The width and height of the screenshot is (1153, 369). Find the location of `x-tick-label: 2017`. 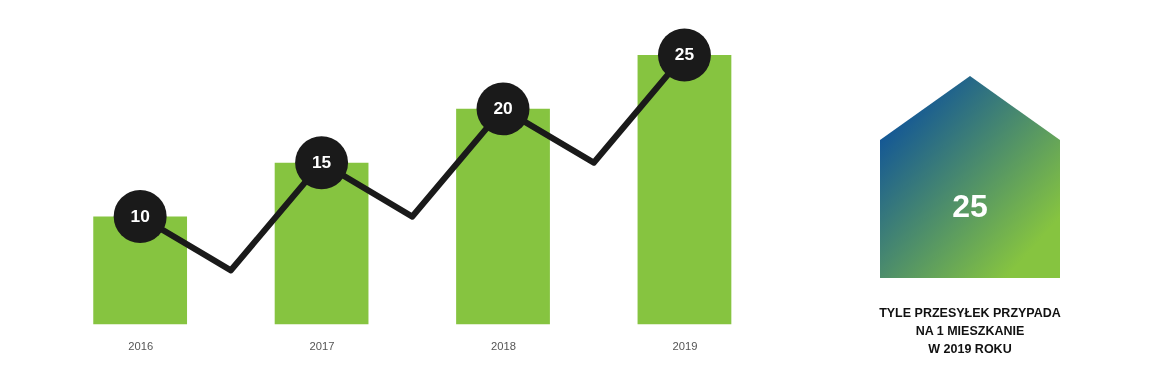

x-tick-label: 2017 is located at coordinates (322, 346).